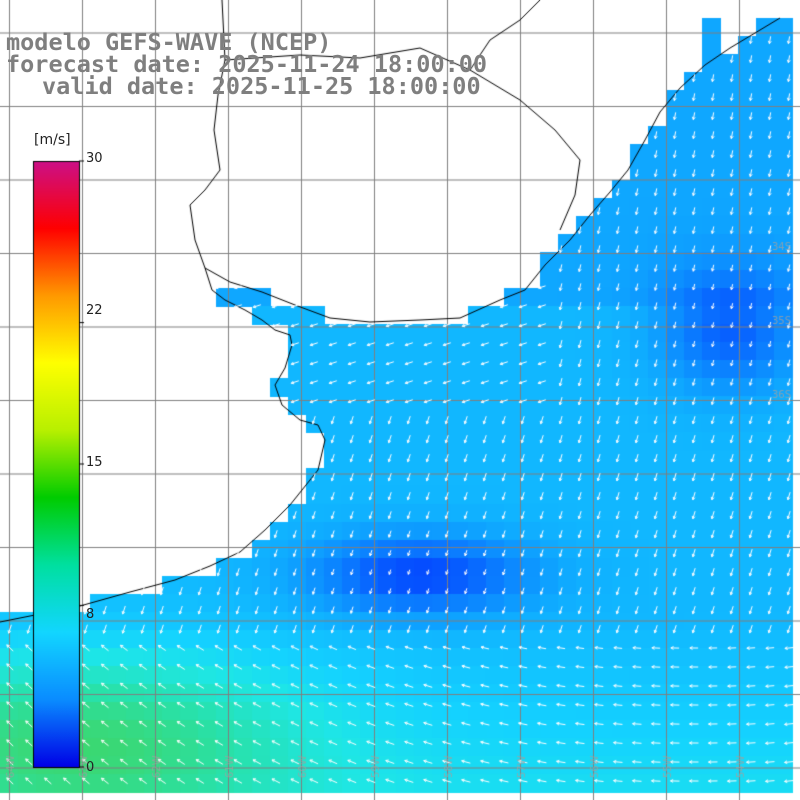  Describe the element at coordinates (94, 158) in the screenshot. I see `colorbar-tick-30: 30` at that location.